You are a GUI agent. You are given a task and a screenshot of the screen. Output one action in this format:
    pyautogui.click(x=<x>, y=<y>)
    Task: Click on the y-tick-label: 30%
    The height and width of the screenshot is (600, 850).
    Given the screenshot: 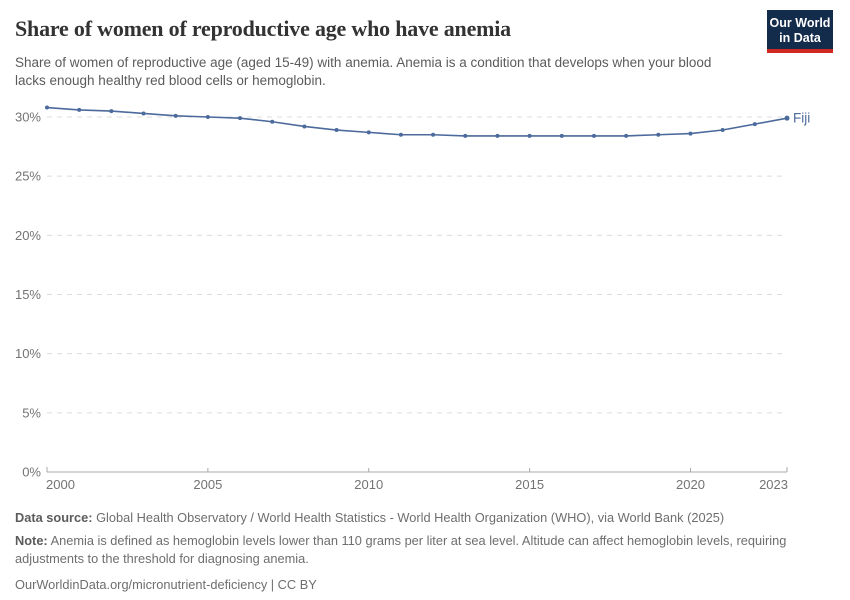 What is the action you would take?
    pyautogui.click(x=28, y=117)
    